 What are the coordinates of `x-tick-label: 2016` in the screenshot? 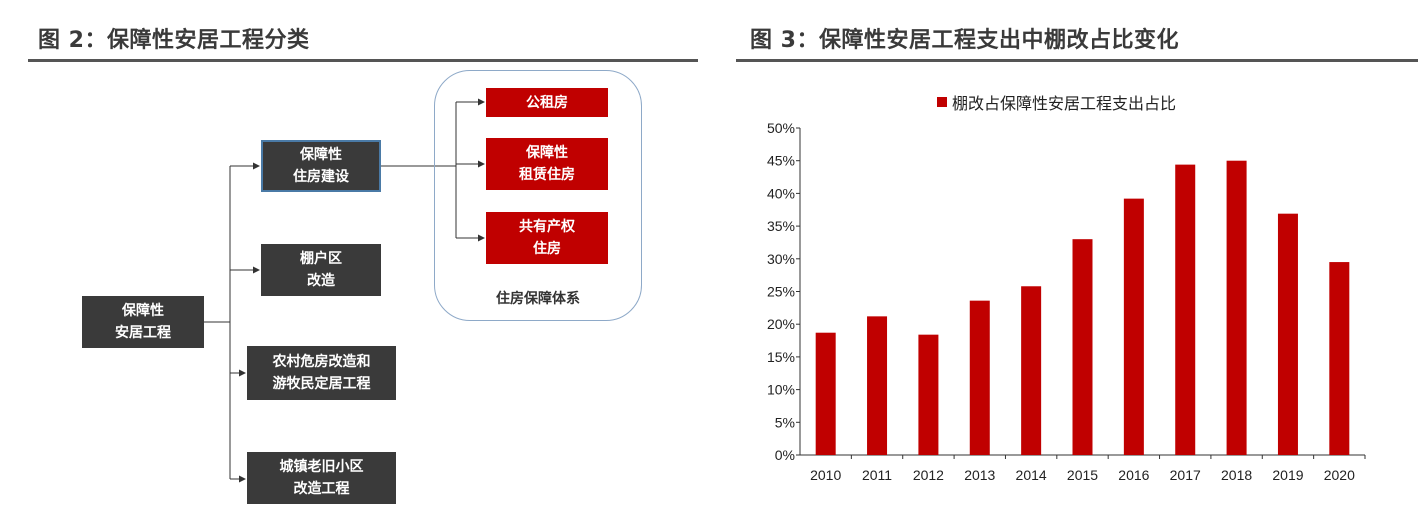 It's located at (1133, 475).